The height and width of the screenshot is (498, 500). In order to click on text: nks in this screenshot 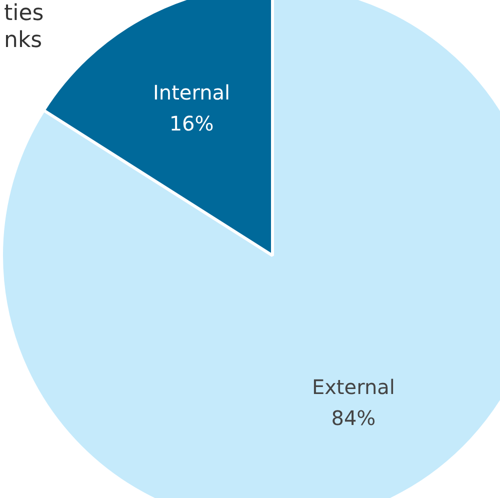, I will do `click(24, 40)`.